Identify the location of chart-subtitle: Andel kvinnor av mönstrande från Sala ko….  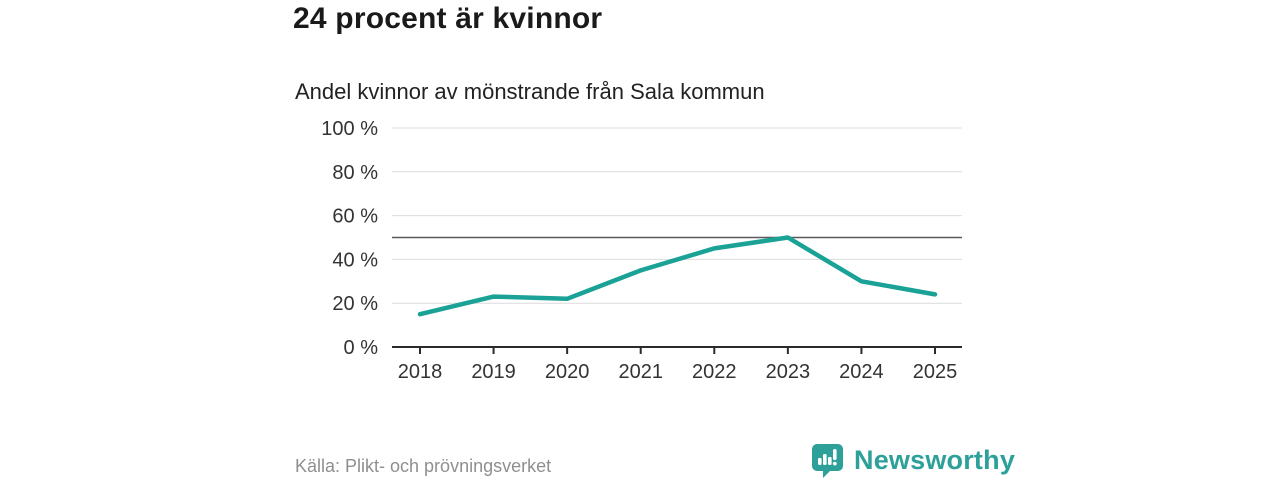
(530, 91).